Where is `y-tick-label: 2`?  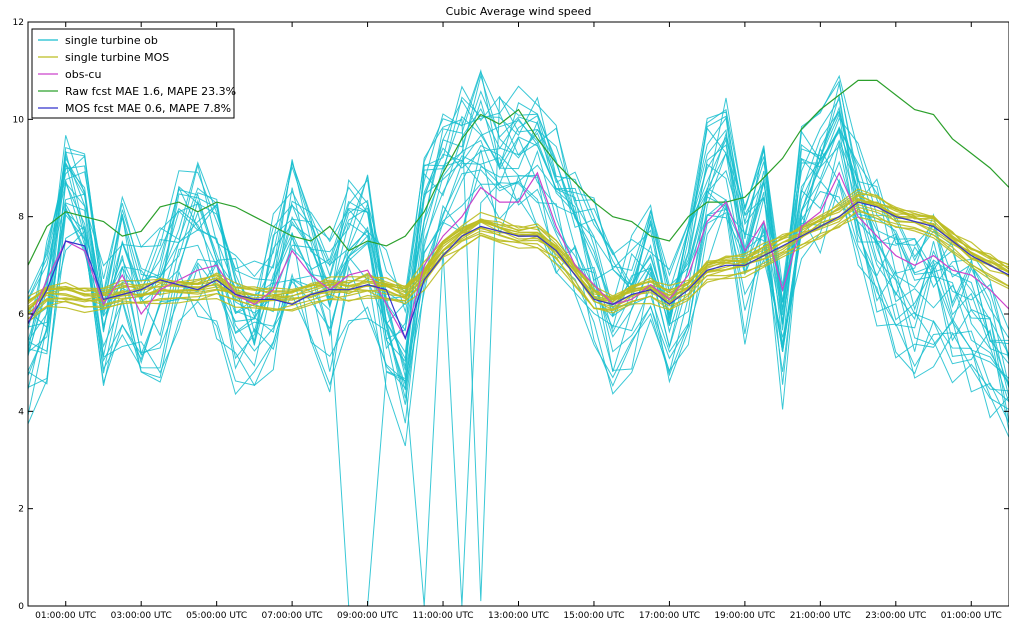 y-tick-label: 2 is located at coordinates (21, 510).